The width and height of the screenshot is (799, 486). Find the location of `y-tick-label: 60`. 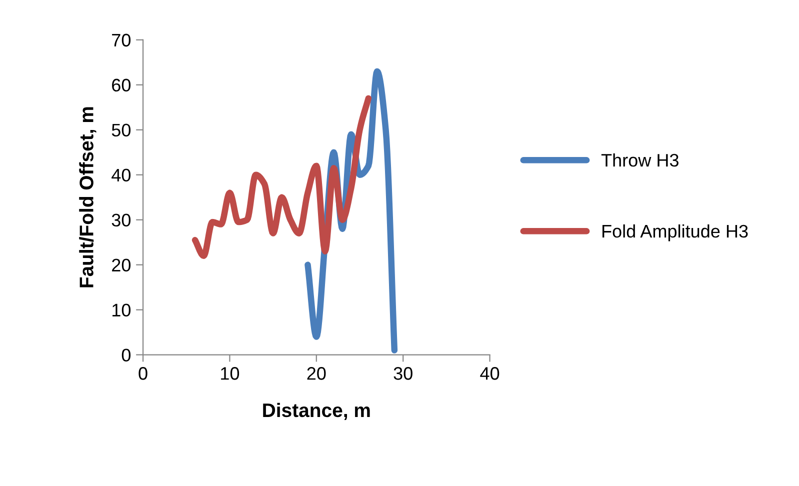

y-tick-label: 60 is located at coordinates (121, 85).